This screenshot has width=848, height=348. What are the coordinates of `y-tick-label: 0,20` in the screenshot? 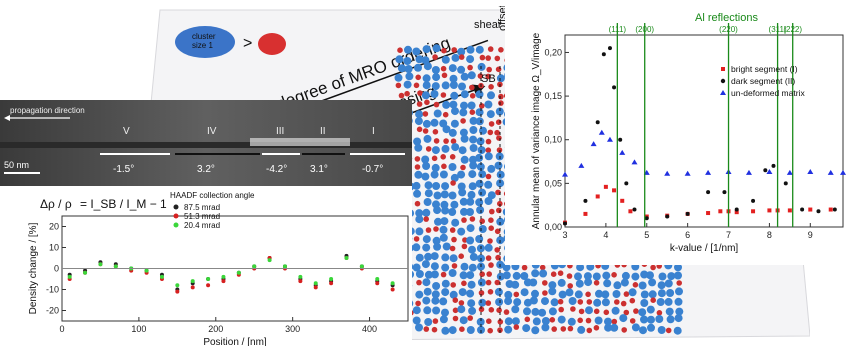 It's located at (553, 52).